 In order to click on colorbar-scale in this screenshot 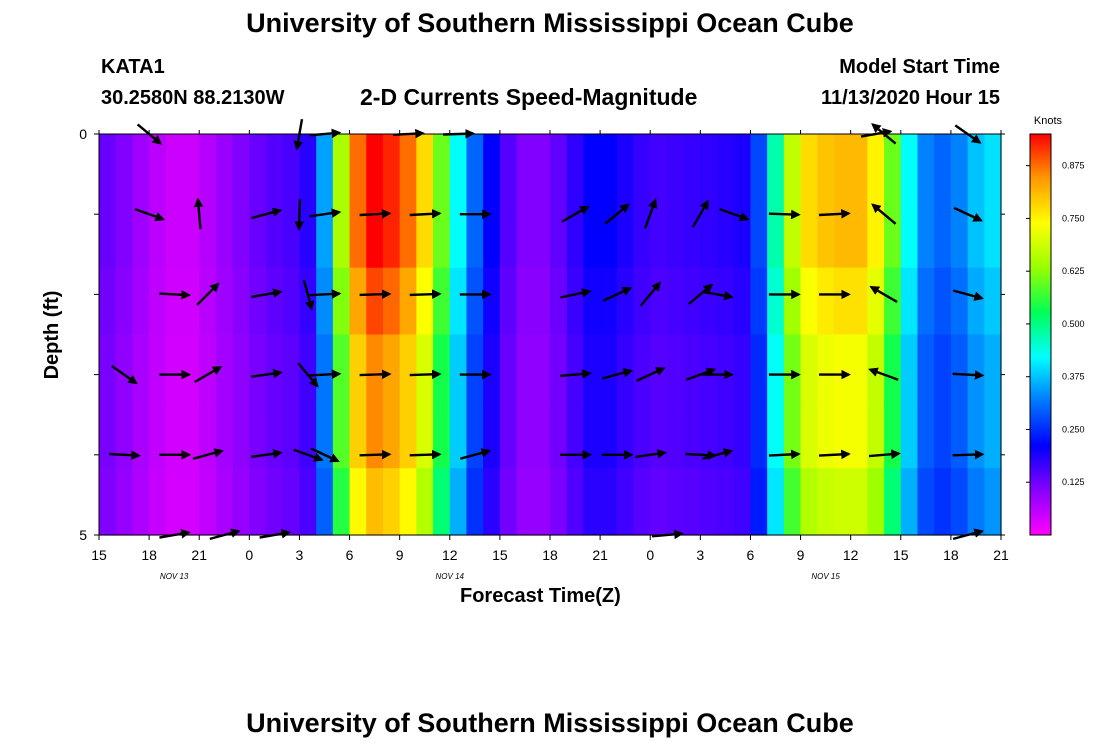, I will do `click(1040, 334)`.